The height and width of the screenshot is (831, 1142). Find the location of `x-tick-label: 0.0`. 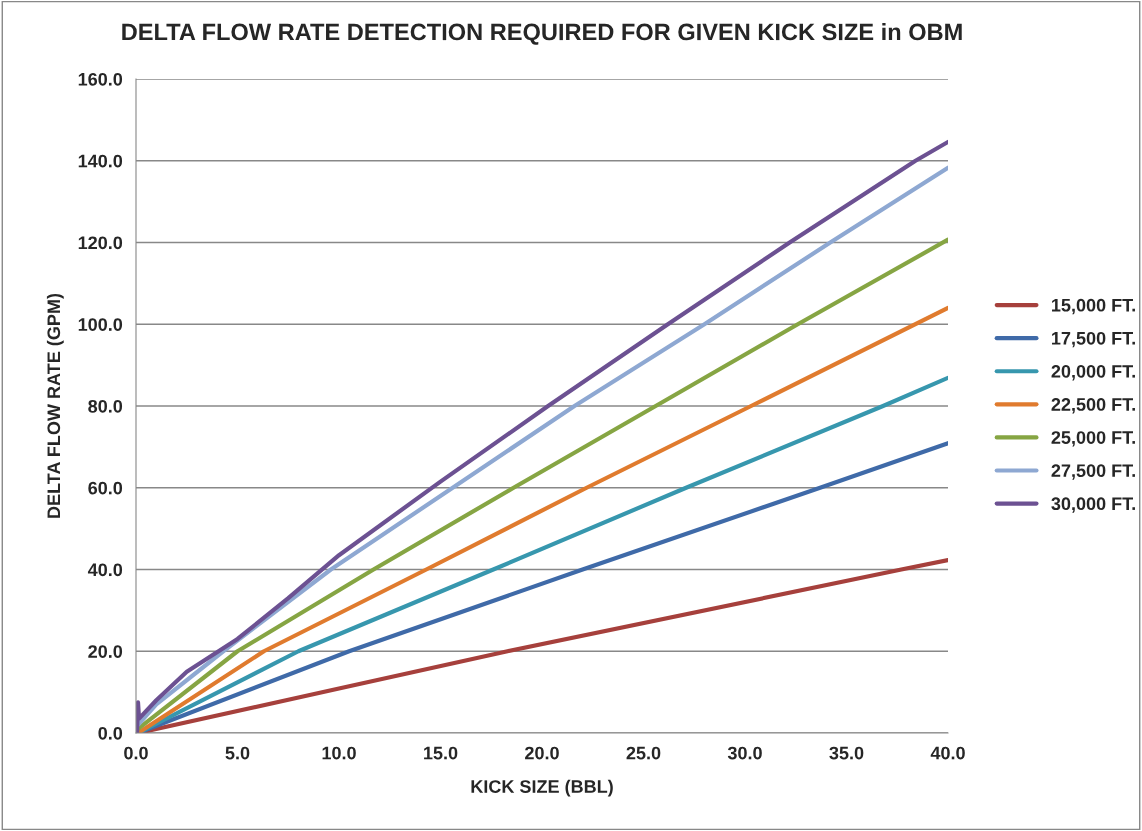

x-tick-label: 0.0 is located at coordinates (136, 753).